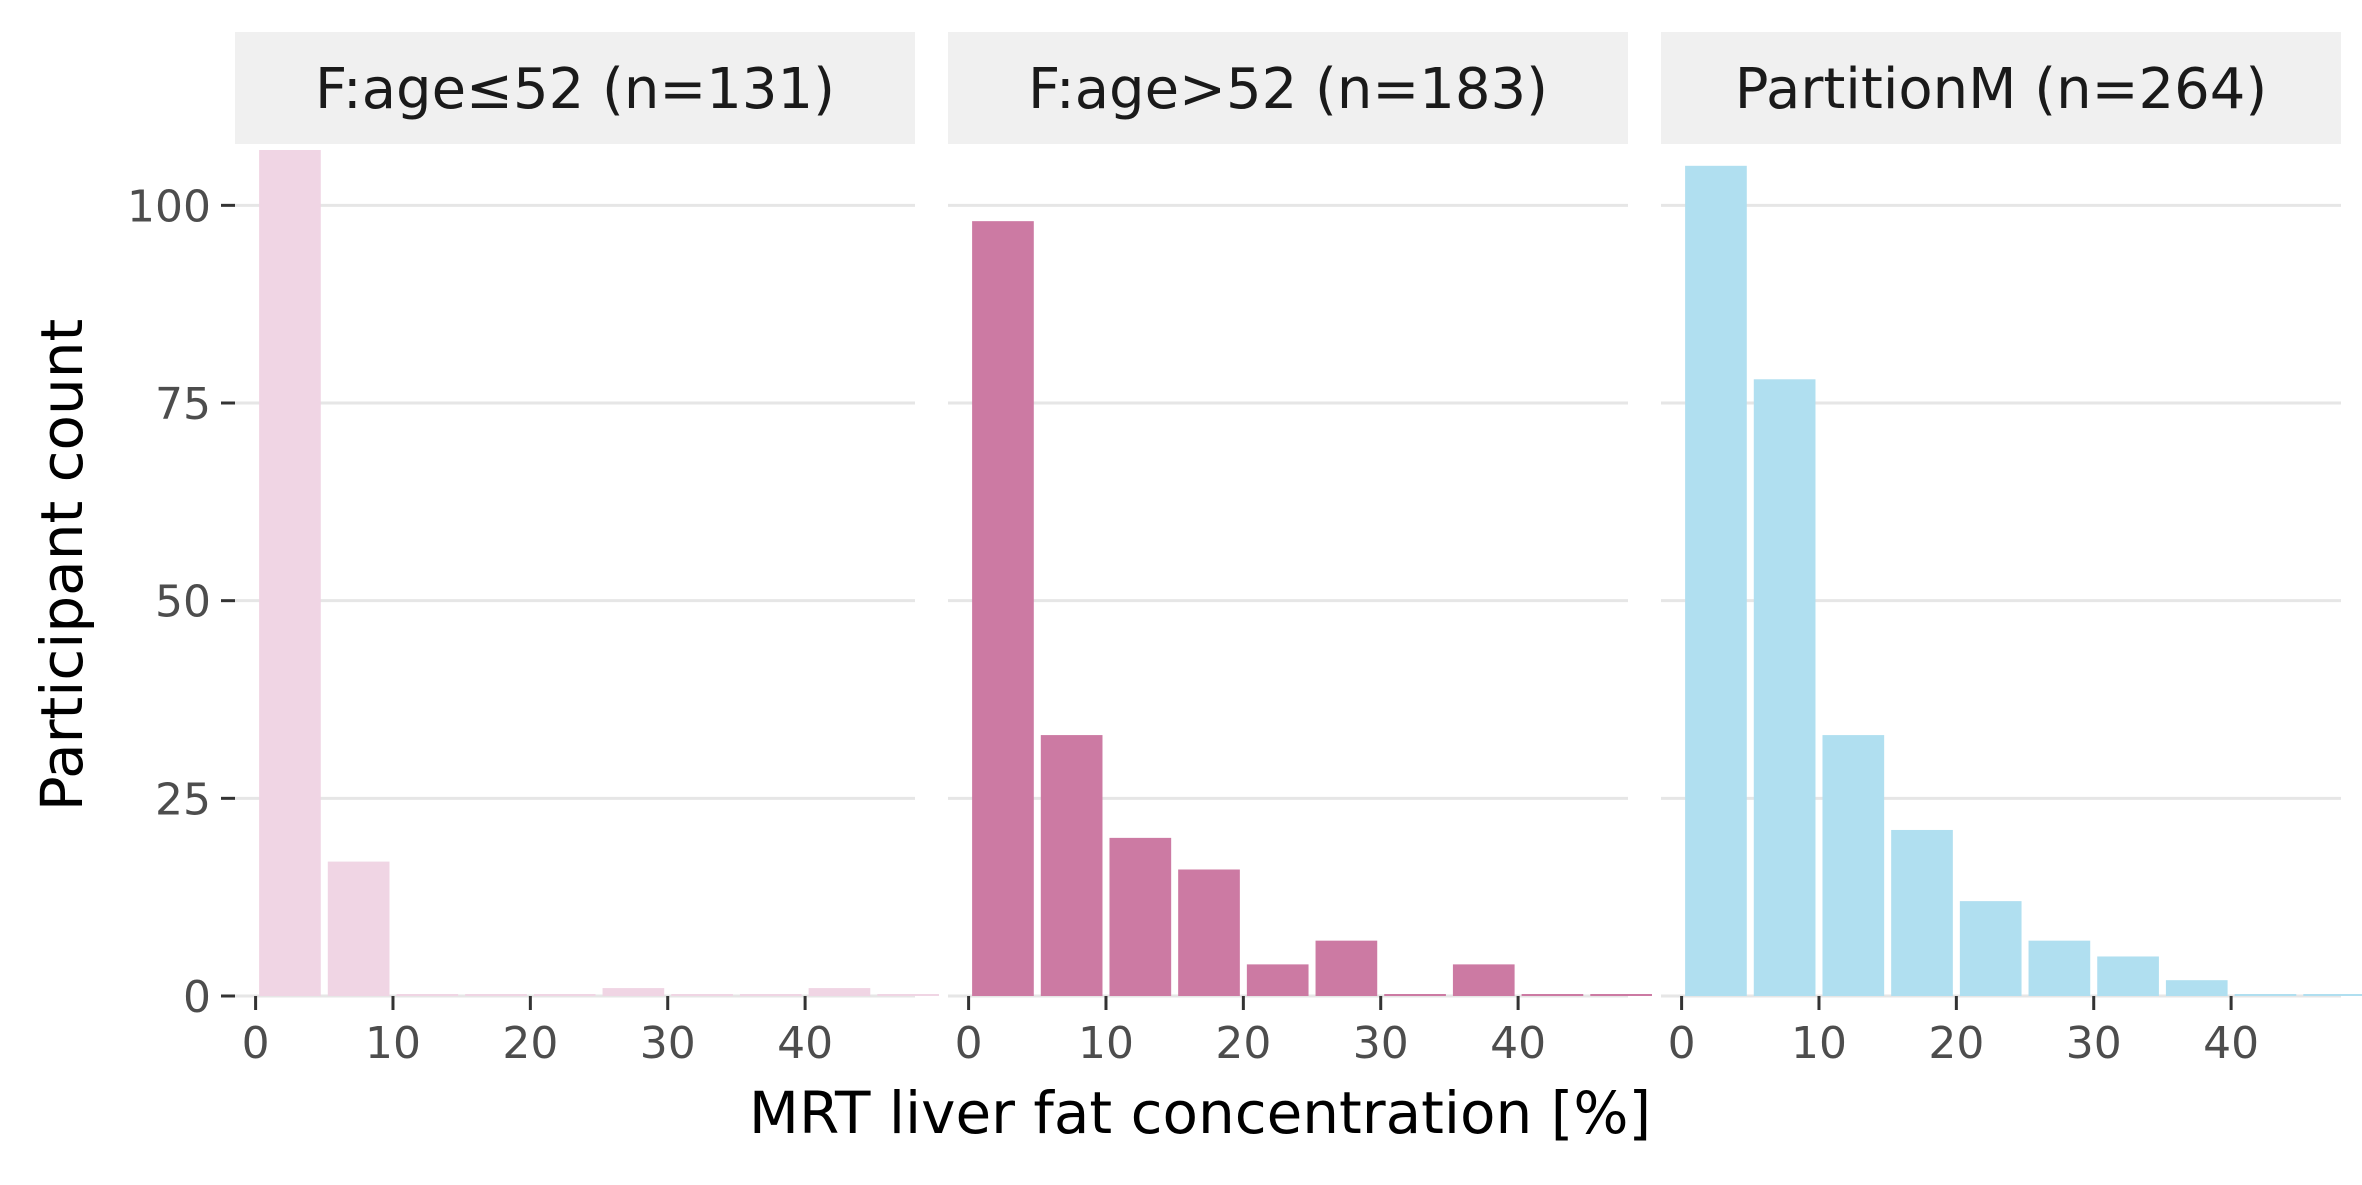 The height and width of the screenshot is (1185, 2362). I want to click on y-tick-label: 25, so click(183, 799).